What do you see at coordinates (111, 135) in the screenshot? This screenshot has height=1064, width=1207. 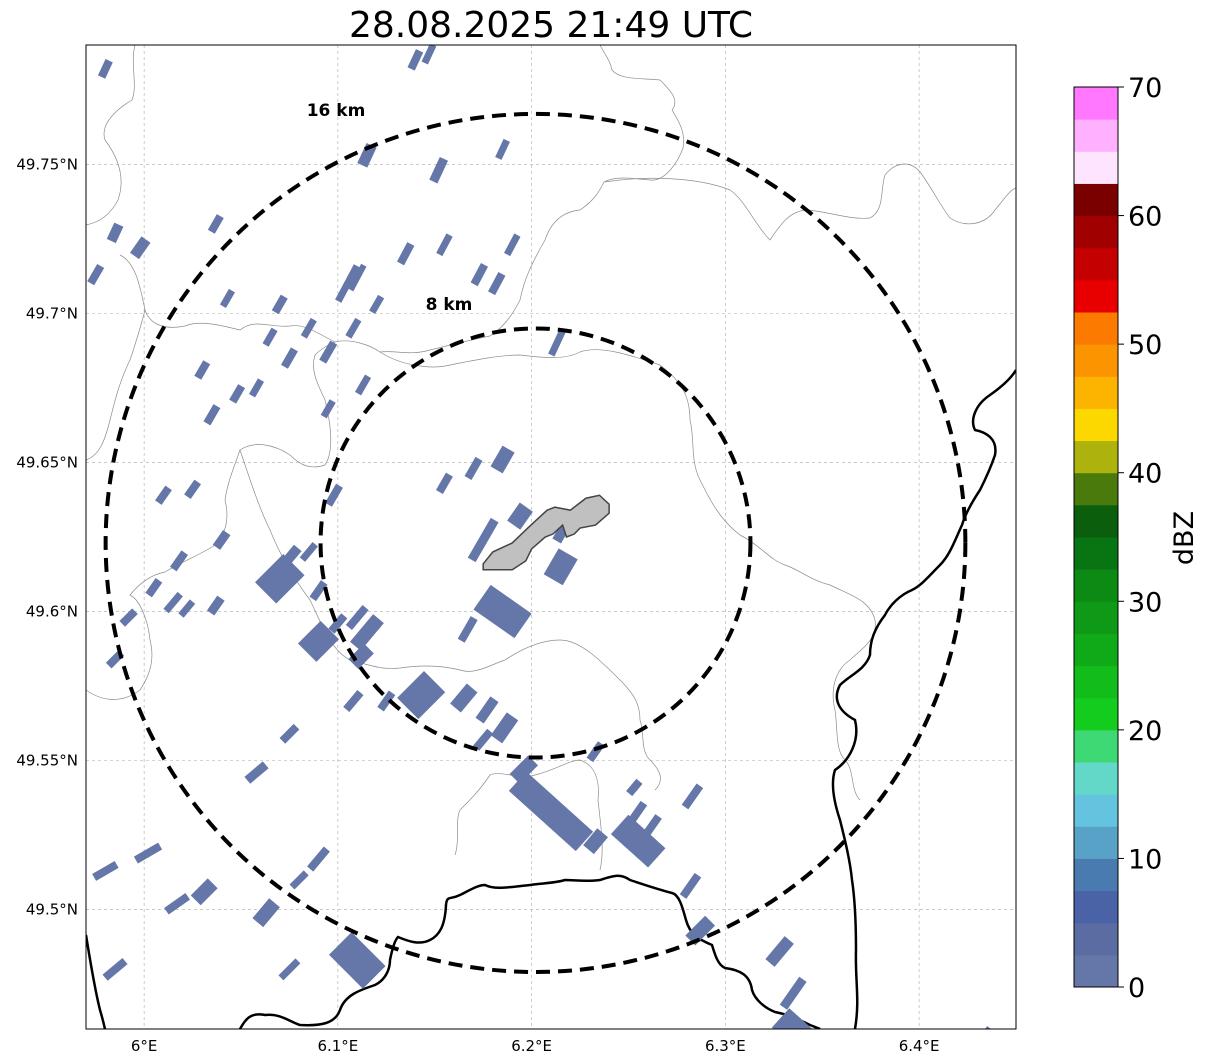 I see `admin-boundary-north` at bounding box center [111, 135].